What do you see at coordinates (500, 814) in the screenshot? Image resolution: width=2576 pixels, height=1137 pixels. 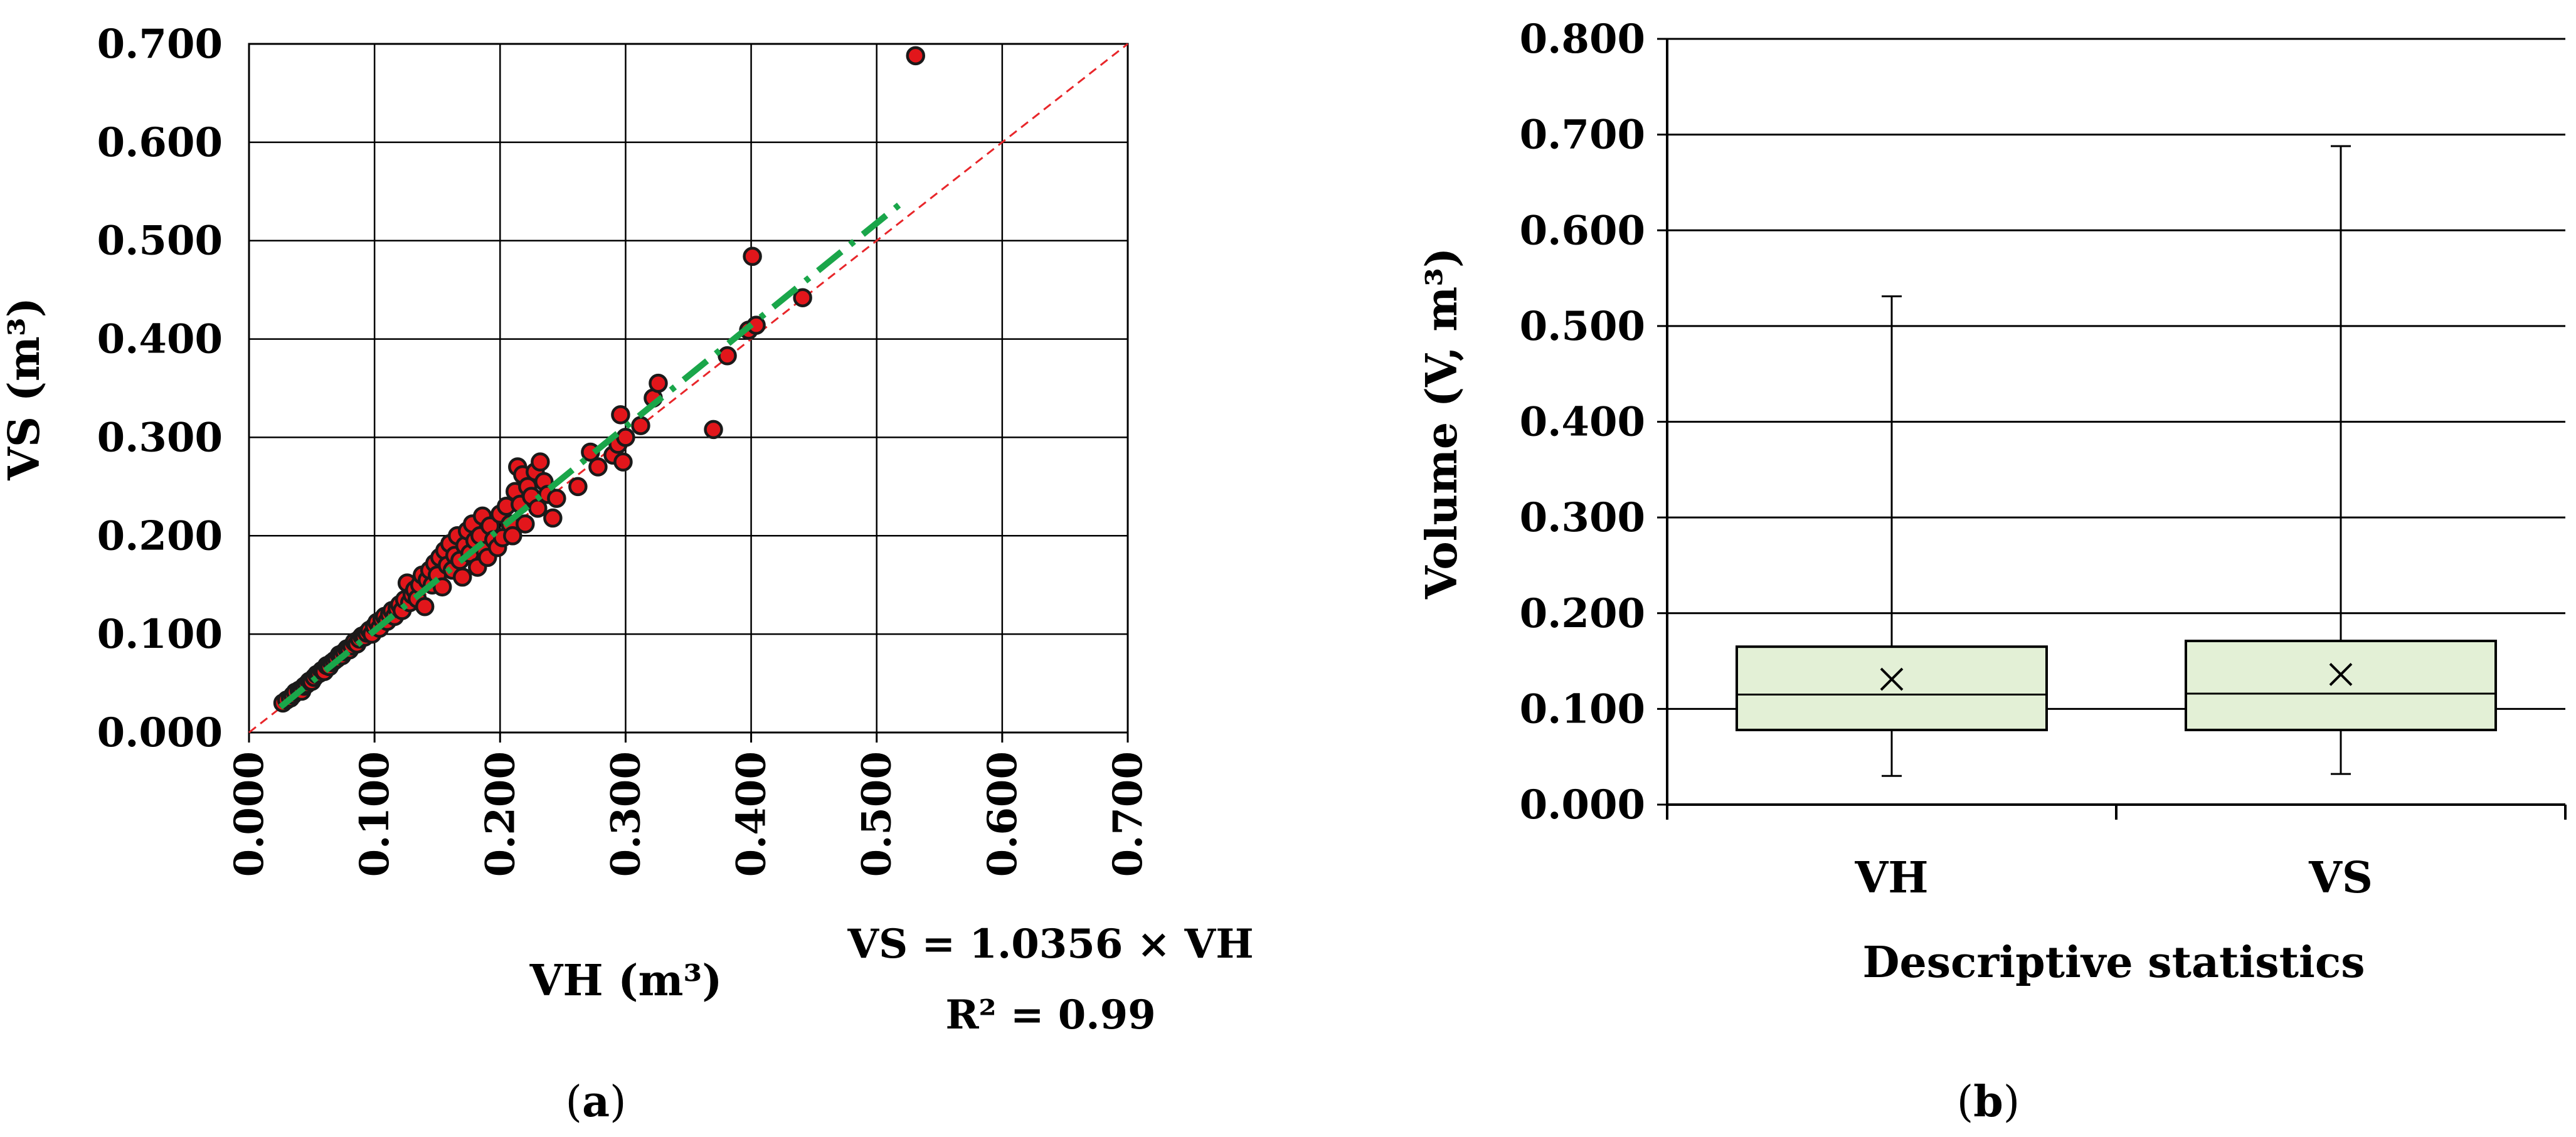 I see `scatter-x-tick-label: 0.200` at bounding box center [500, 814].